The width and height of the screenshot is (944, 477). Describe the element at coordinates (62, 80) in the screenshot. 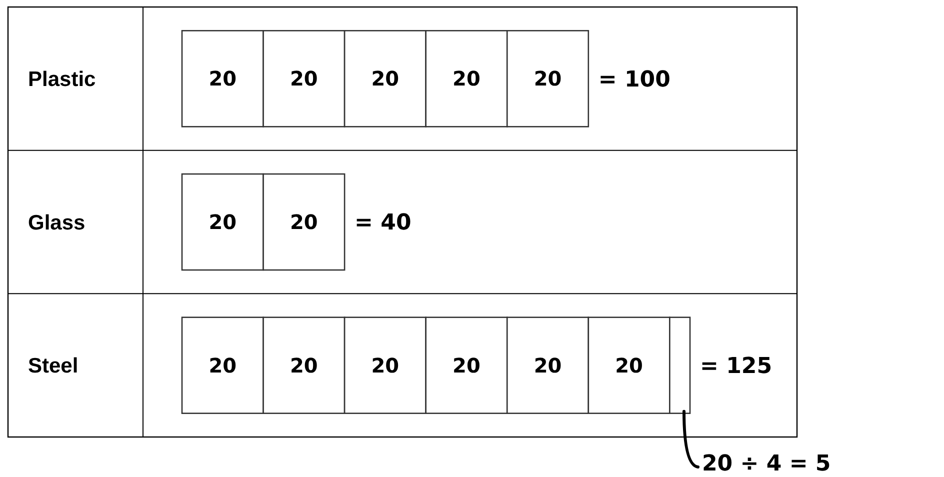

I see `y-tick-label: Plastic` at that location.